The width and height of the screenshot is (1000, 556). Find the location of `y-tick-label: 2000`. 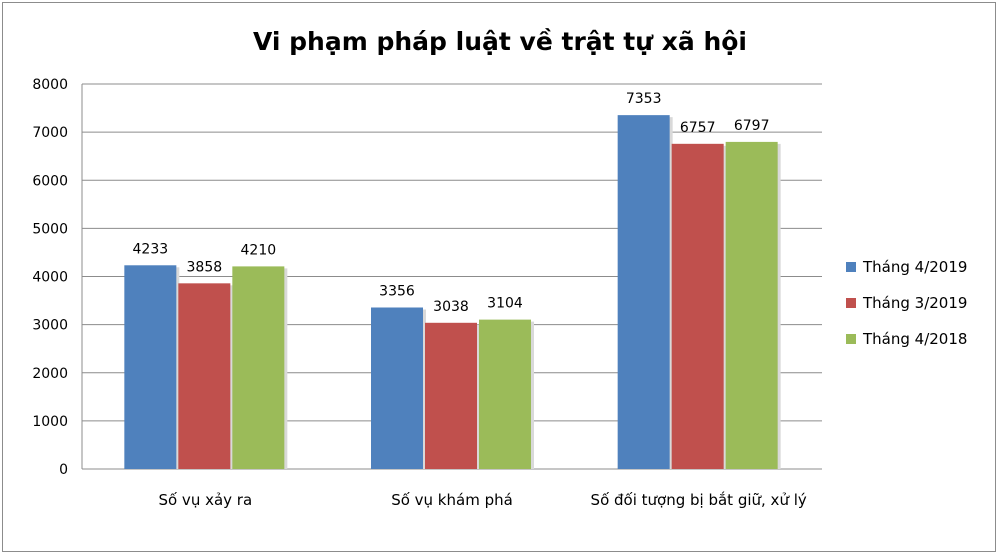

y-tick-label: 2000 is located at coordinates (50, 374).